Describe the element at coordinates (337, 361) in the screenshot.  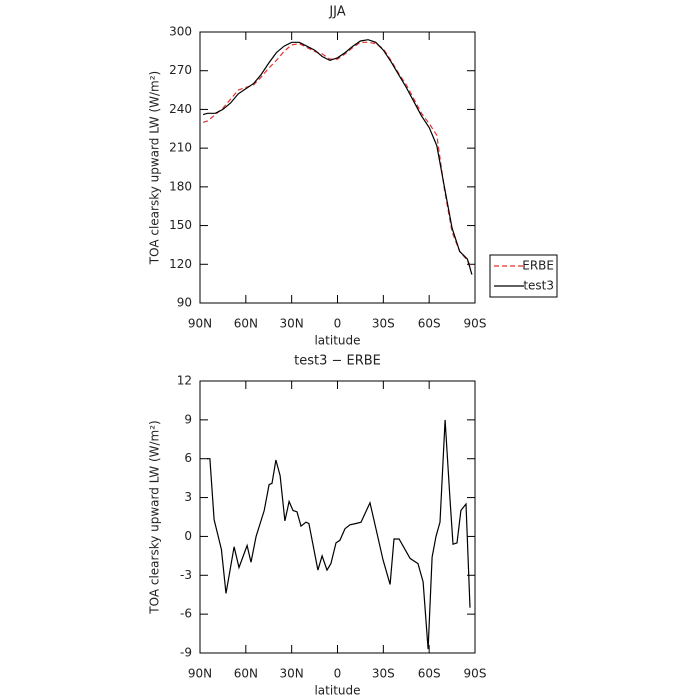
I see `chart-title: test3 − ERBE` at that location.